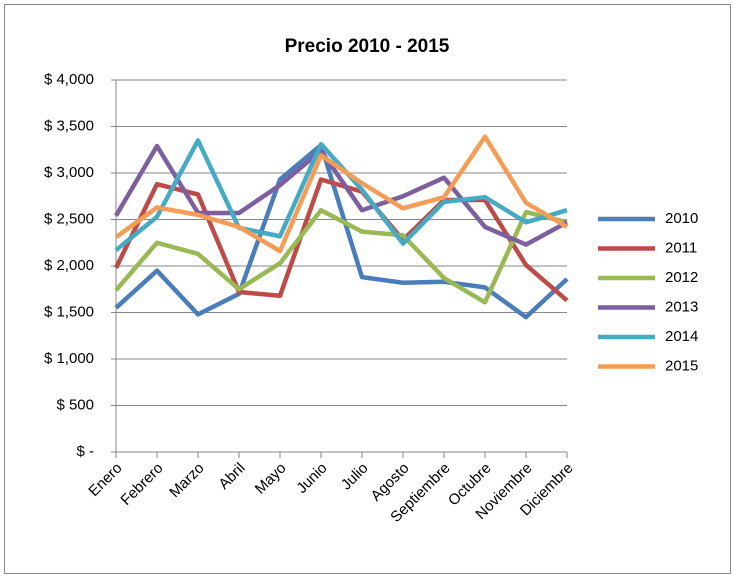  What do you see at coordinates (69, 218) in the screenshot?
I see `y-tick-label: $ 2,500` at bounding box center [69, 218].